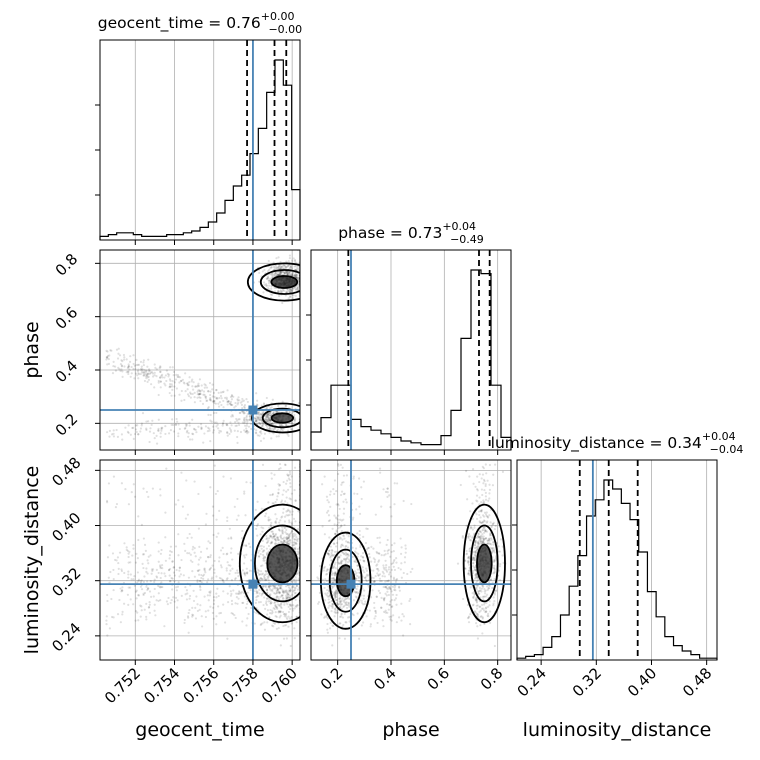 Image resolution: width=760 pixels, height=760 pixels. Describe the element at coordinates (198, 142) in the screenshot. I see `diag-panel-geocent_time` at that location.